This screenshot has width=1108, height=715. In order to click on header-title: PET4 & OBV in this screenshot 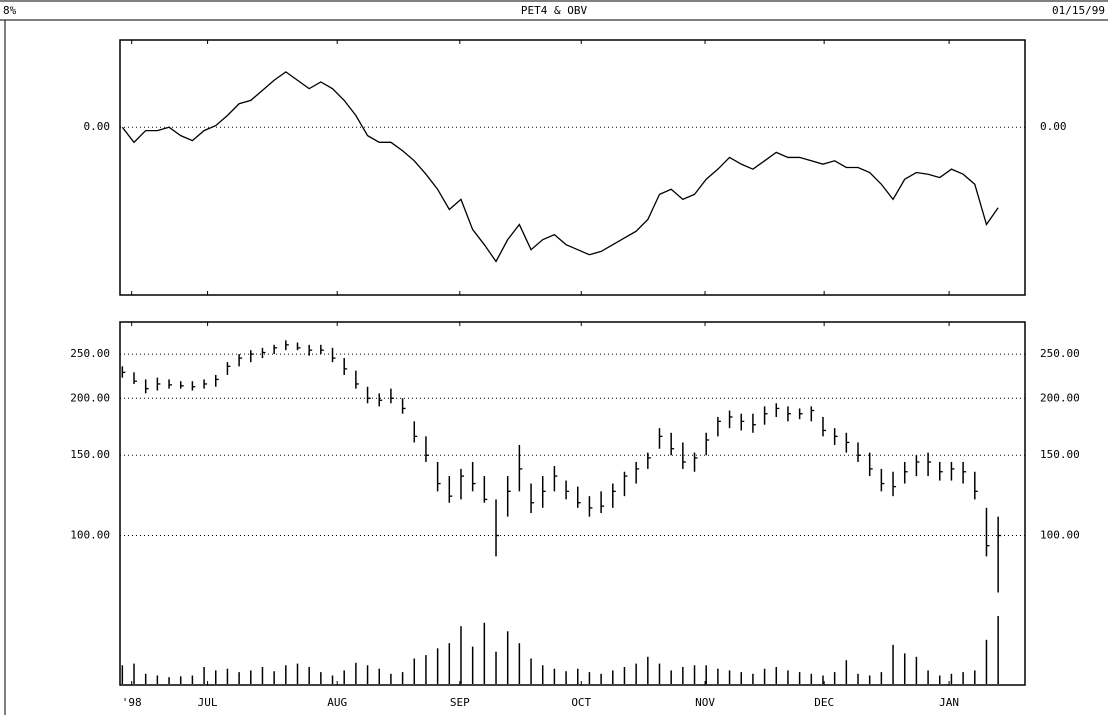, I will do `click(554, 10)`.